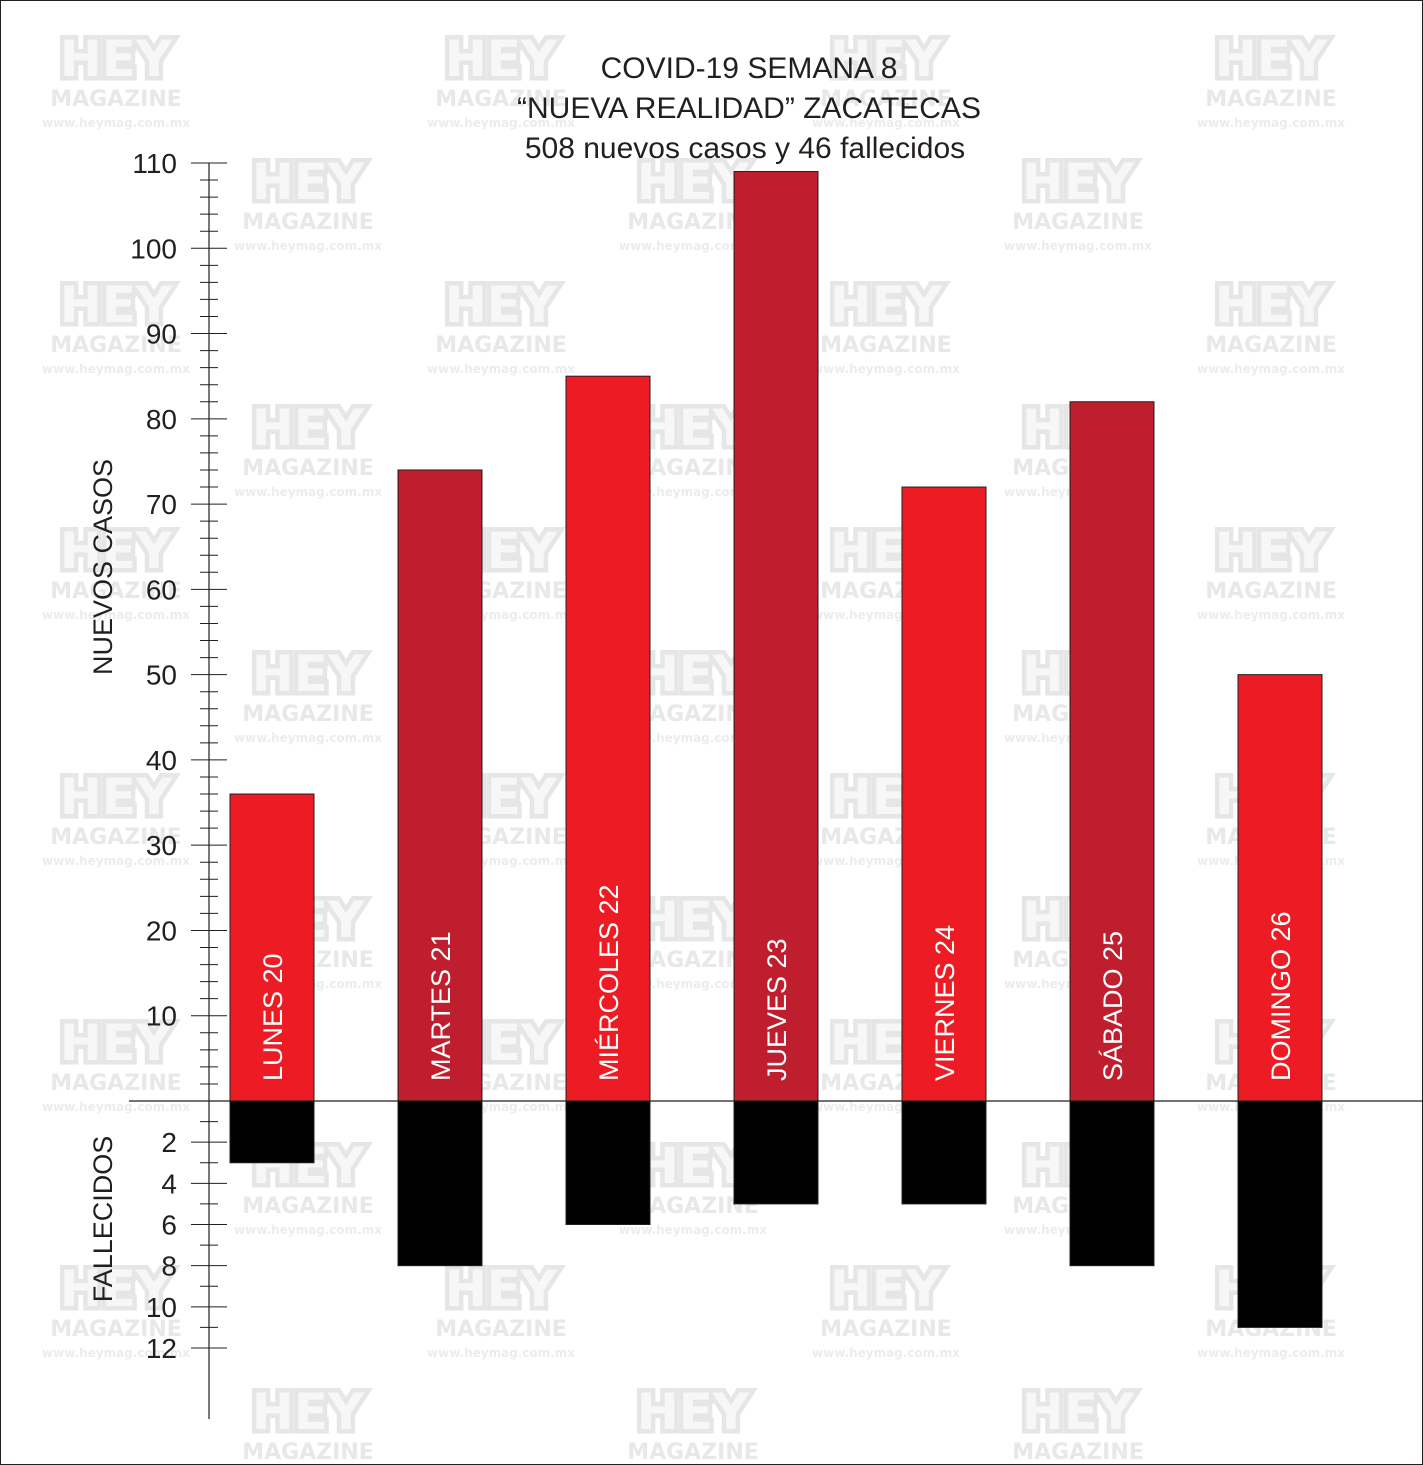 The height and width of the screenshot is (1465, 1423). Describe the element at coordinates (161, 760) in the screenshot. I see `y-tick-label-cases: 40` at that location.